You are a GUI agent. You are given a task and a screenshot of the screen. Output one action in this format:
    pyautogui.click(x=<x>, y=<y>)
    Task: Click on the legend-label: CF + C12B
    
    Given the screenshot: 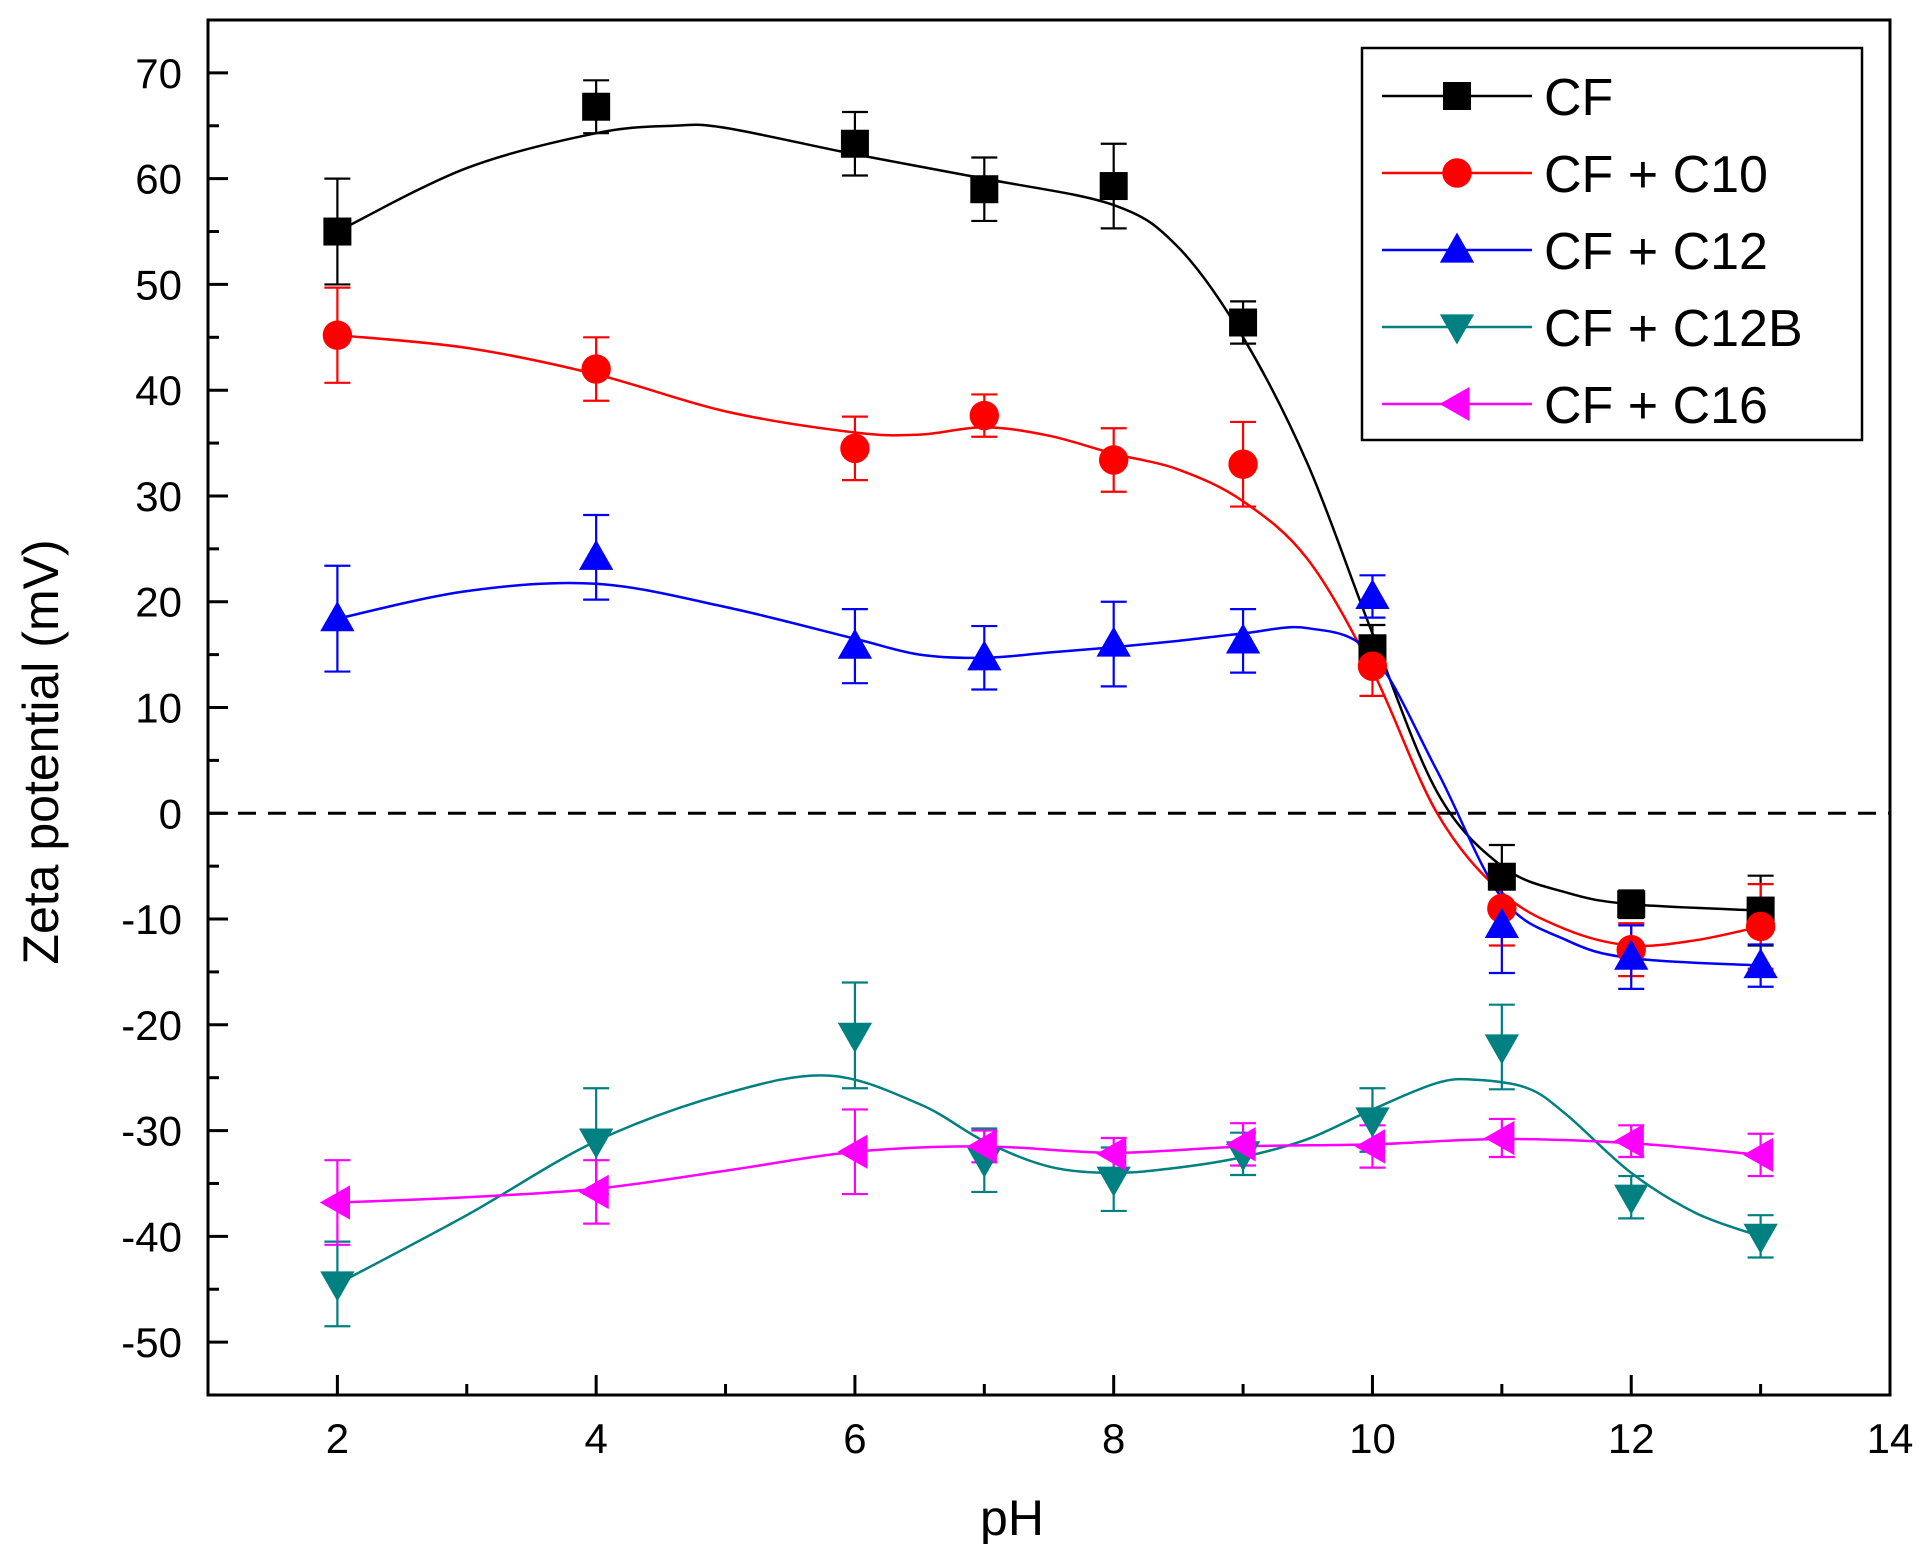 What is the action you would take?
    pyautogui.click(x=1673, y=329)
    